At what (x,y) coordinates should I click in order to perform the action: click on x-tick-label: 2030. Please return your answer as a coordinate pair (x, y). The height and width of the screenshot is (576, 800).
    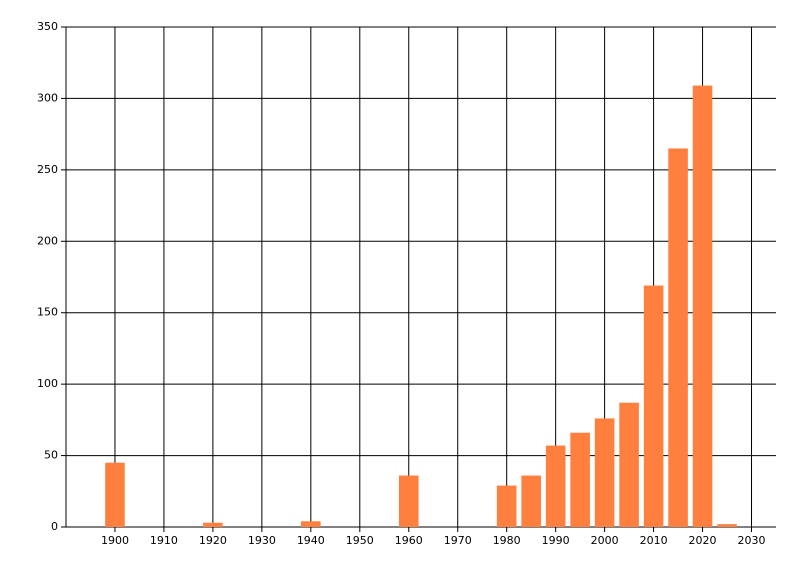
    Looking at the image, I should click on (752, 540).